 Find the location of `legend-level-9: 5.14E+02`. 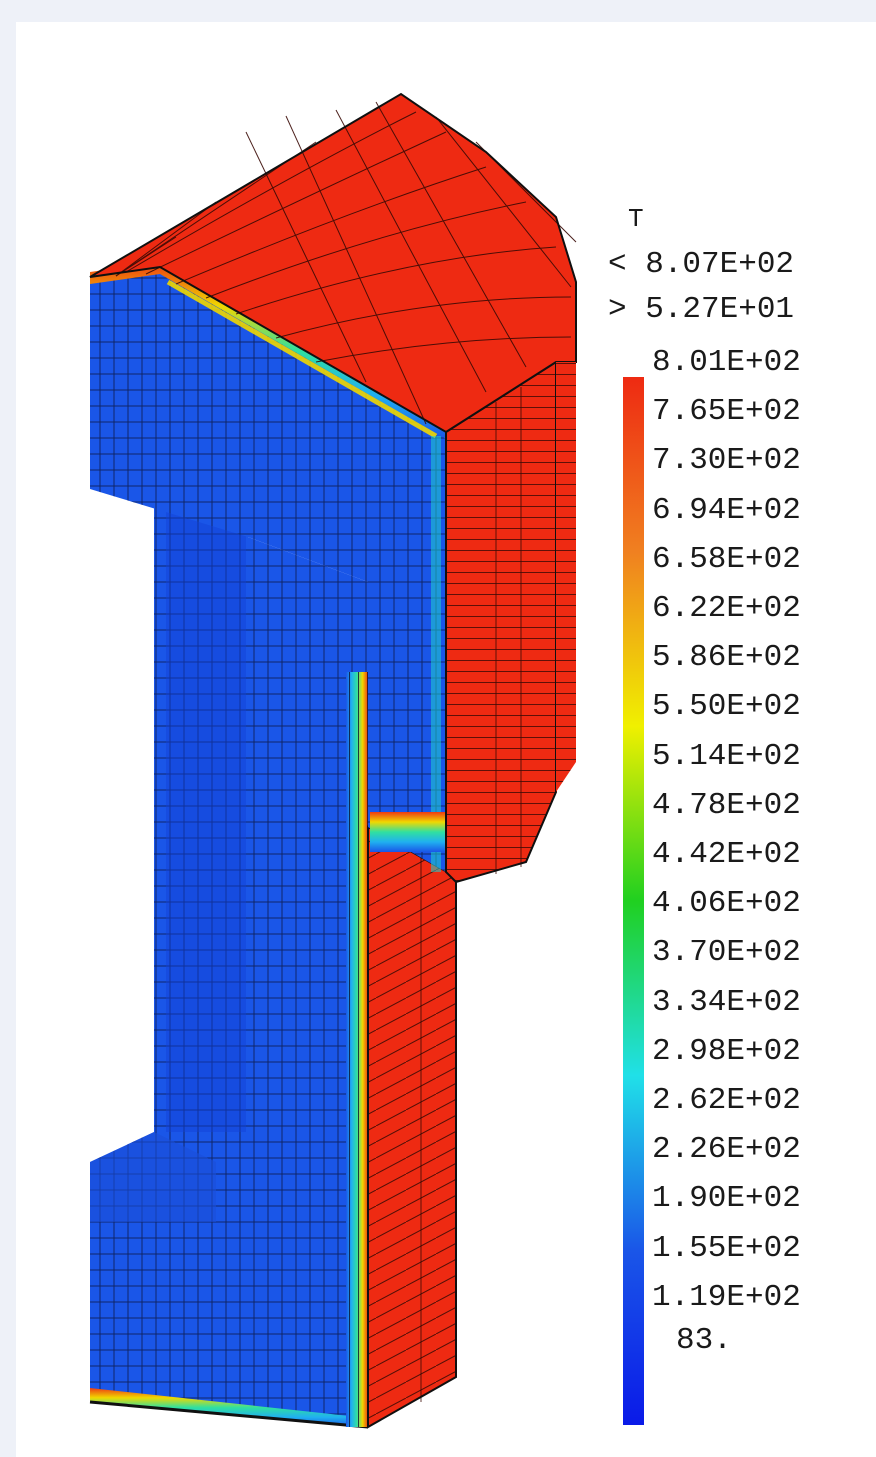

legend-level-9: 5.14E+02 is located at coordinates (726, 756).